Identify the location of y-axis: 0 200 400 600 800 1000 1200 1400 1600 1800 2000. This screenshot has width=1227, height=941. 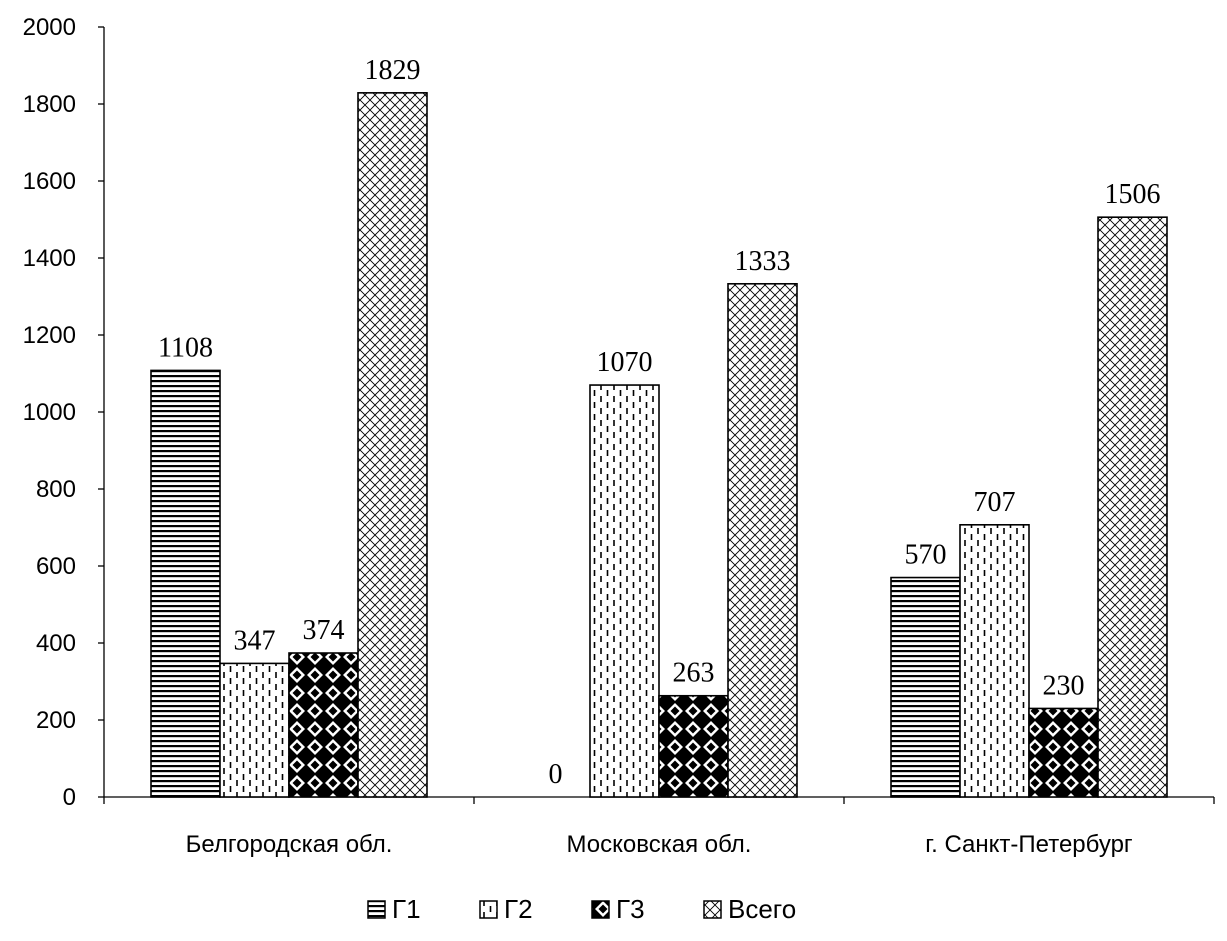
(64, 412).